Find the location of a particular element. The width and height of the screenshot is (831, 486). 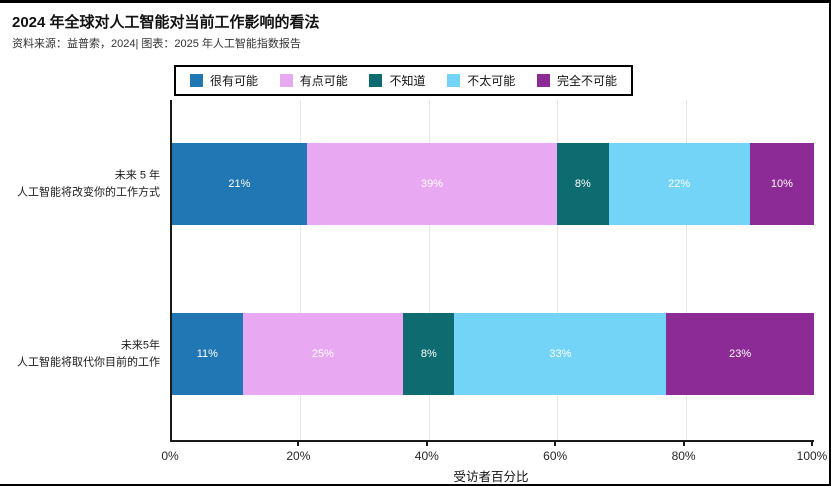

category-label-line: 人工智能将改变你的工作方式 is located at coordinates (88, 192).